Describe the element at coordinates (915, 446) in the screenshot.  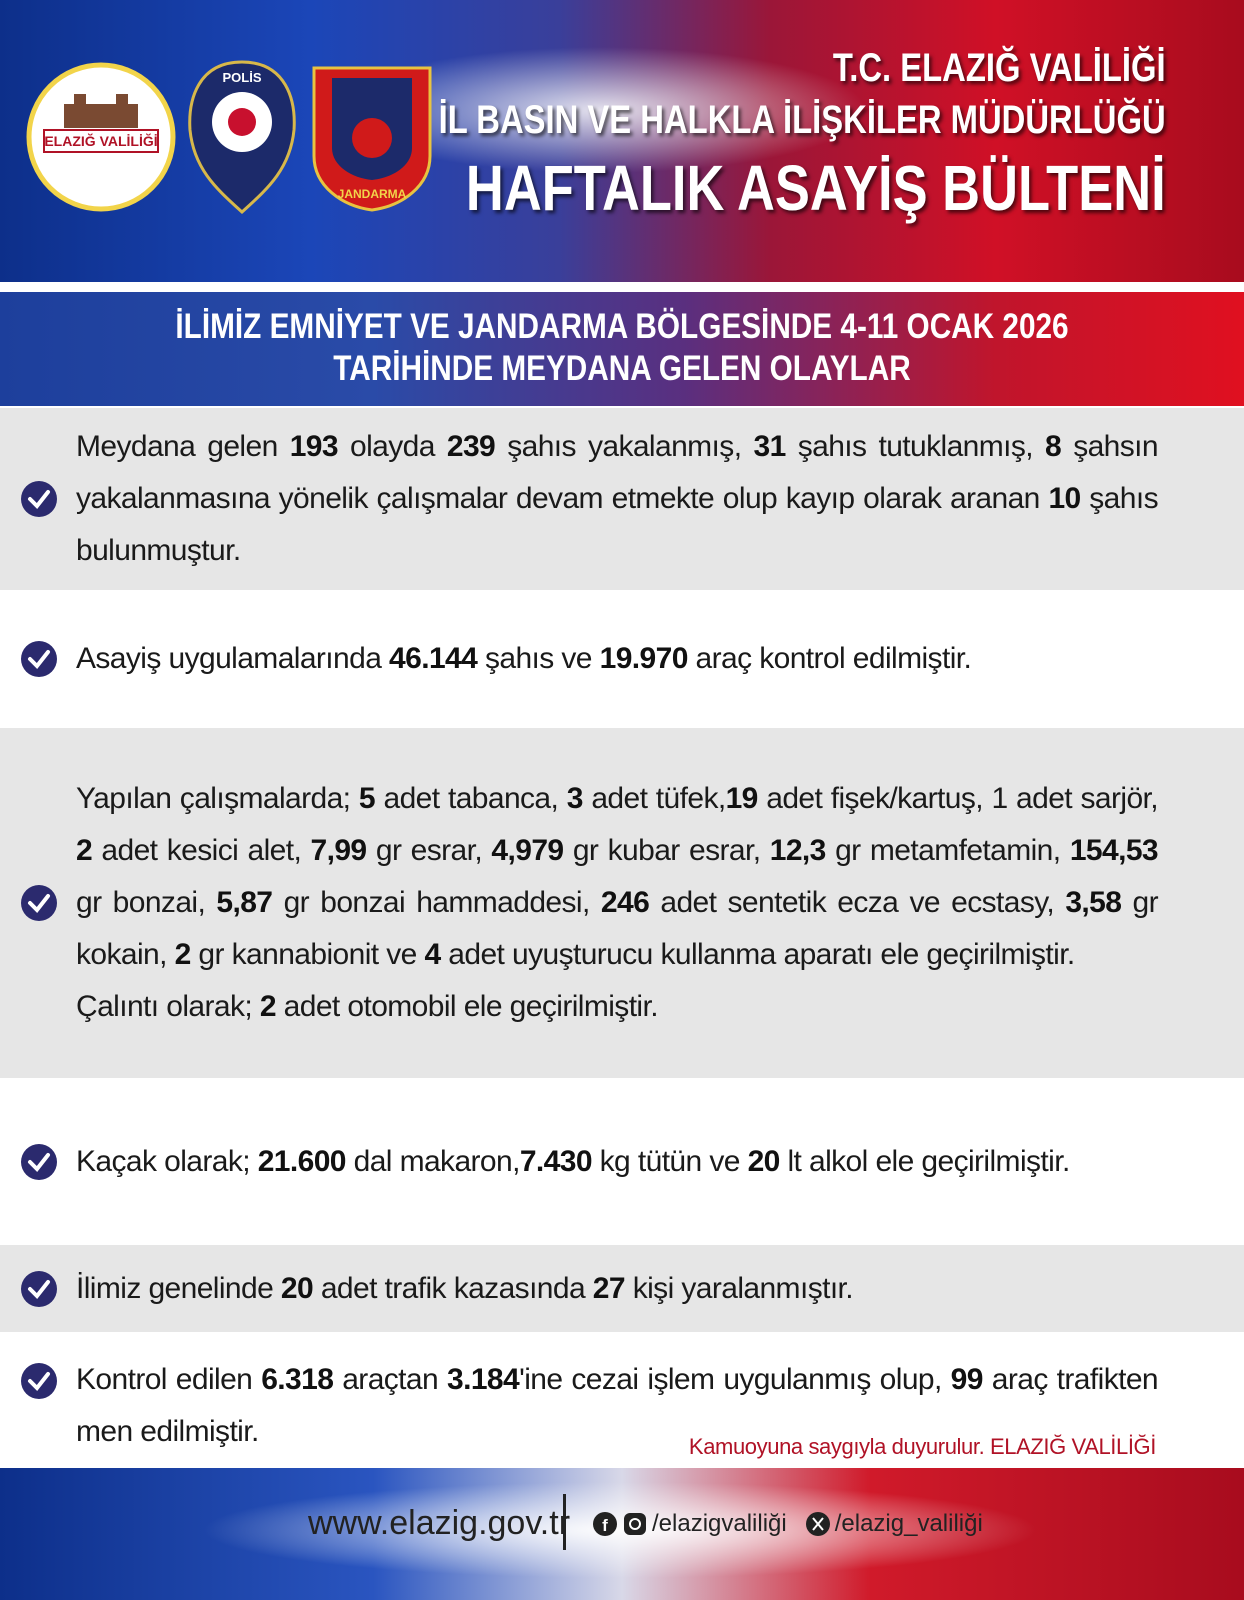
I see `text-segment: şahıs tutuklanmış,` at that location.